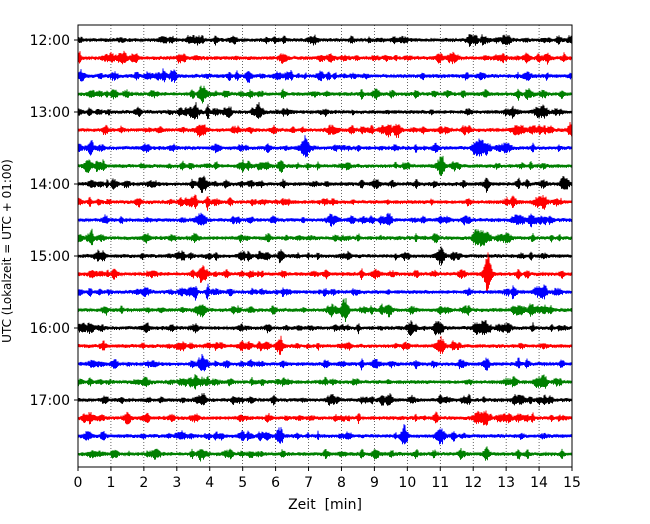  Describe the element at coordinates (341, 483) in the screenshot. I see `x-tick-label-8: 8` at that location.